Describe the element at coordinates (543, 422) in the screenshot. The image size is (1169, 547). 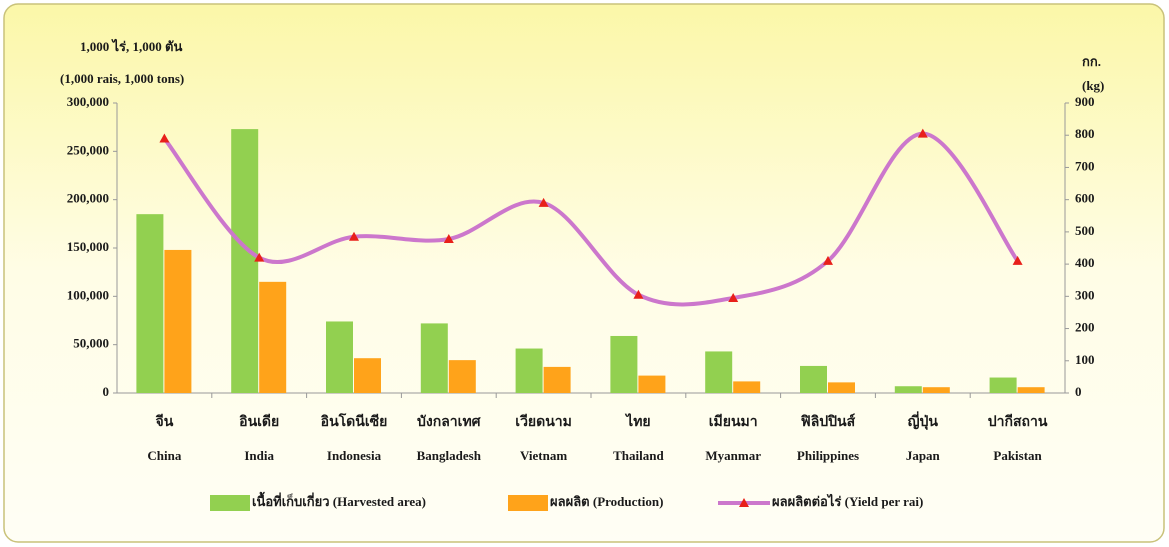
I see `x-tick-label: เวียดนาม` at that location.